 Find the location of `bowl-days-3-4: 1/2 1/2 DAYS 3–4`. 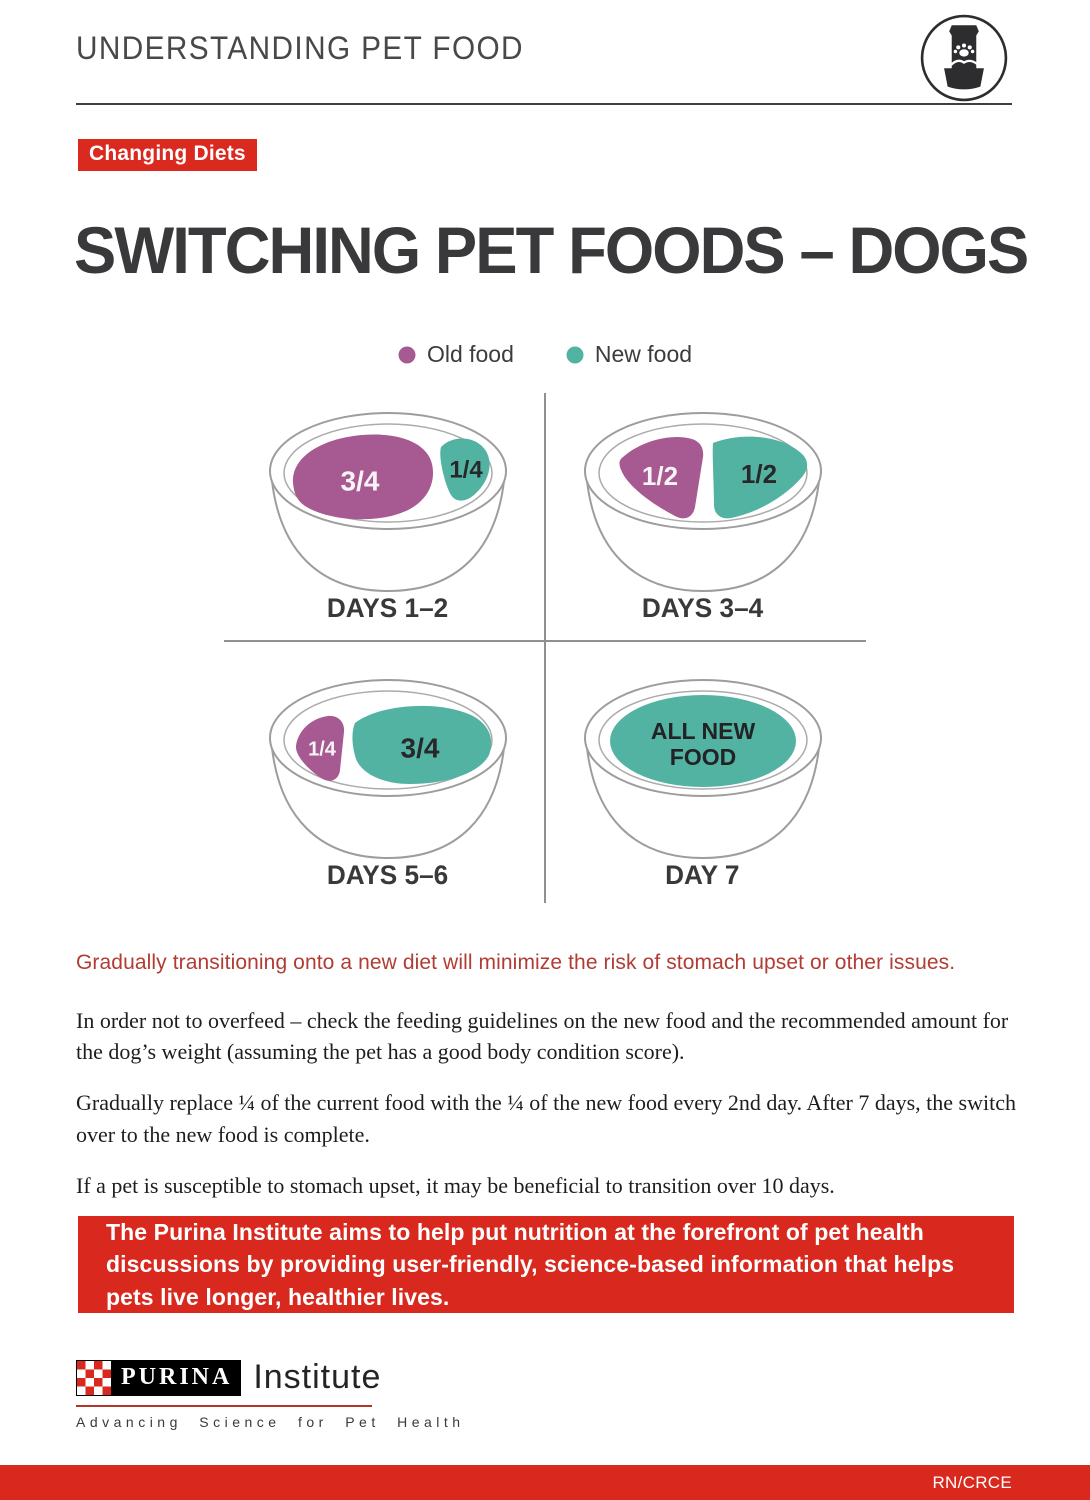

bowl-days-3-4: 1/2 1/2 DAYS 3–4 is located at coordinates (702, 520).